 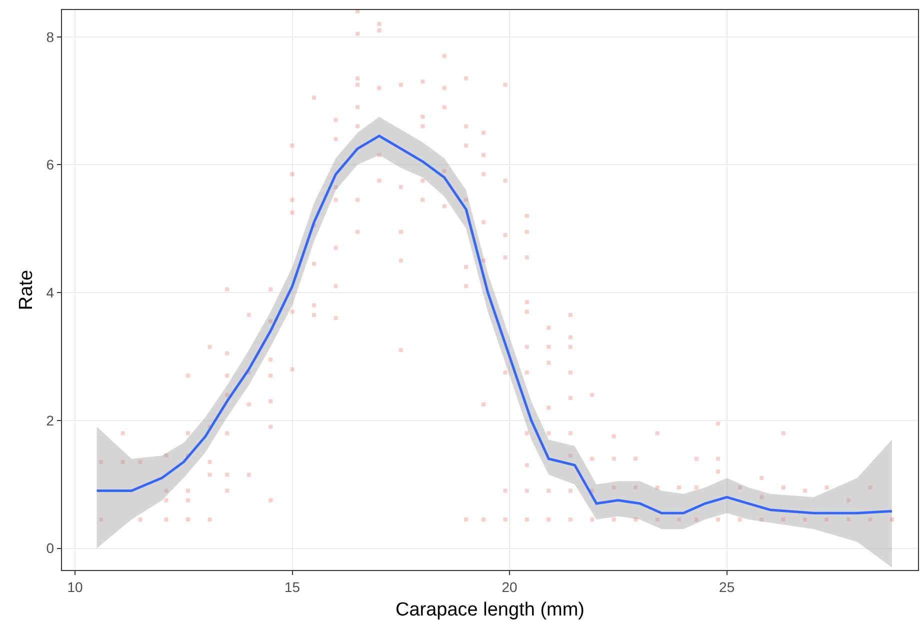 What do you see at coordinates (727, 586) in the screenshot?
I see `x-tick-label: 25` at bounding box center [727, 586].